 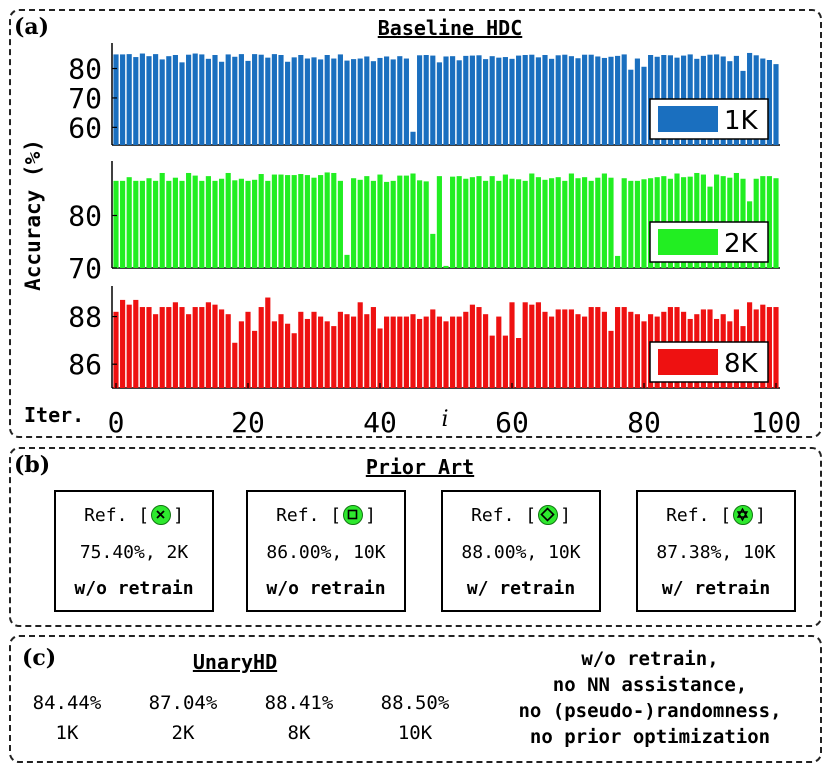 What do you see at coordinates (650, 737) in the screenshot?
I see `unaryhd-note-4: no prior optimization` at bounding box center [650, 737].